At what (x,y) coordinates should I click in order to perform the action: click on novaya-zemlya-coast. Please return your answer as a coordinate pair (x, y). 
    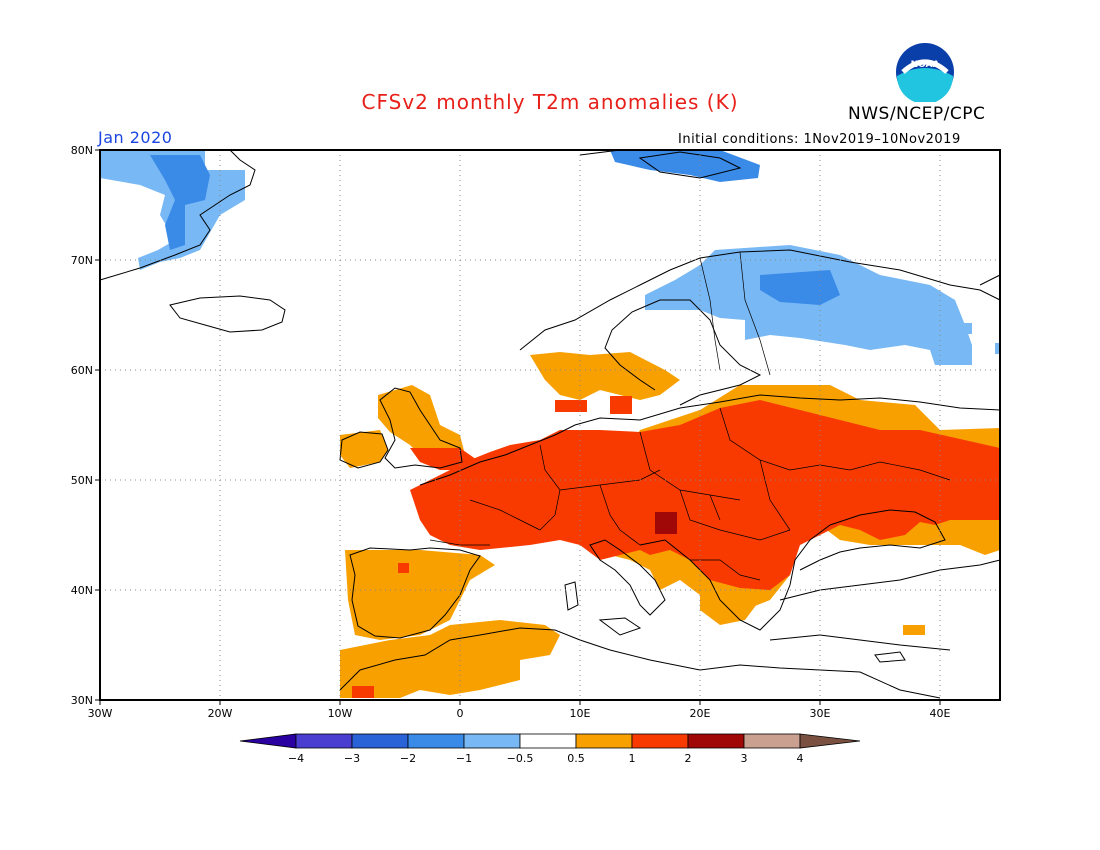
    Looking at the image, I should click on (990, 280).